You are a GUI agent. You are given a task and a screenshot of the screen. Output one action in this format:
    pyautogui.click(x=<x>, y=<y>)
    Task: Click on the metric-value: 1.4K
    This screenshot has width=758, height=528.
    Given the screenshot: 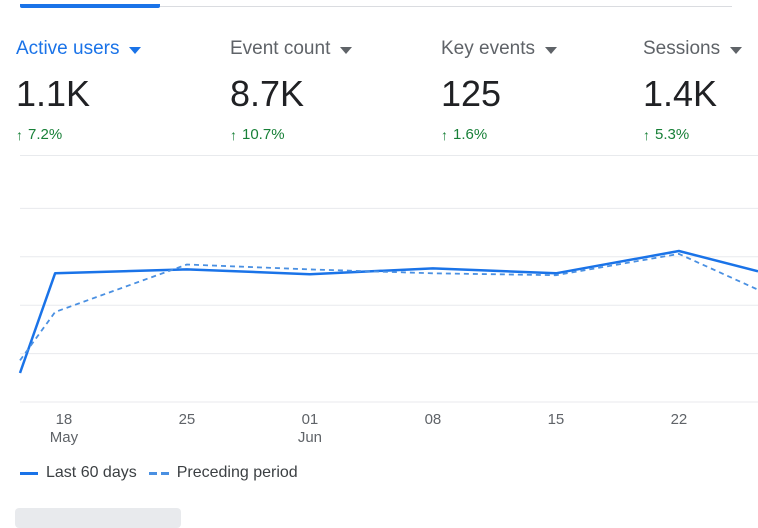 What is the action you would take?
    pyautogui.click(x=680, y=93)
    